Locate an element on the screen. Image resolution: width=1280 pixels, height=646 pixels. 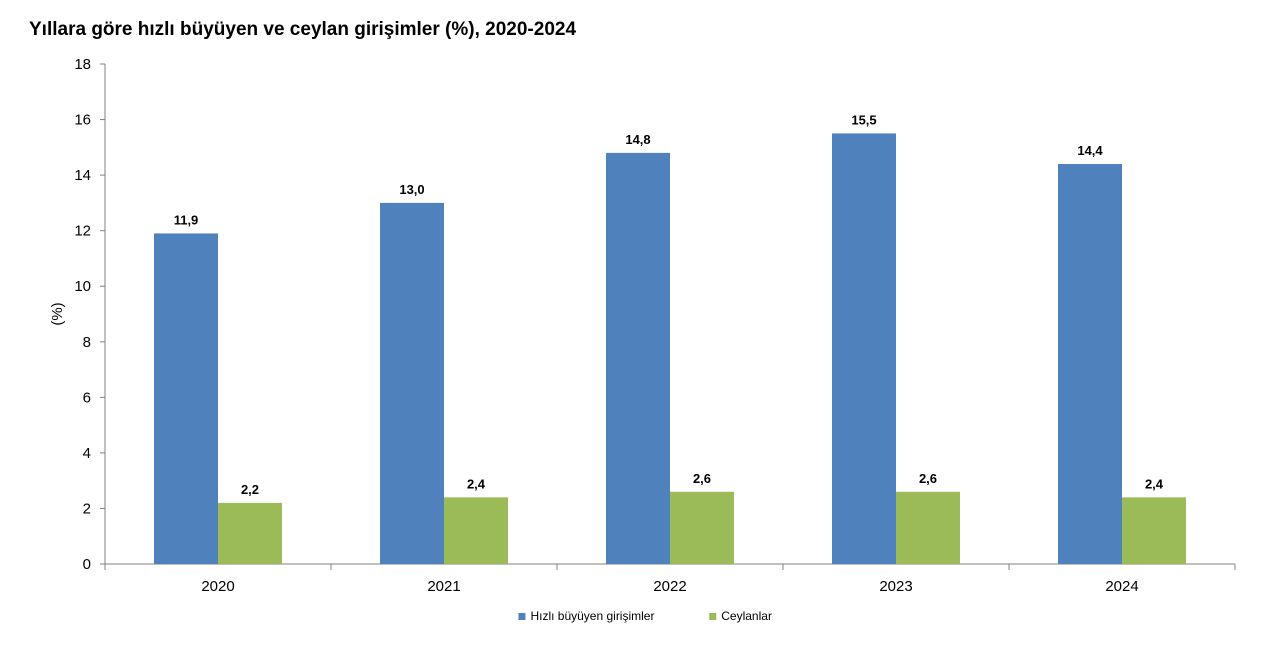
x-tick-label: 2021 is located at coordinates (443, 586).